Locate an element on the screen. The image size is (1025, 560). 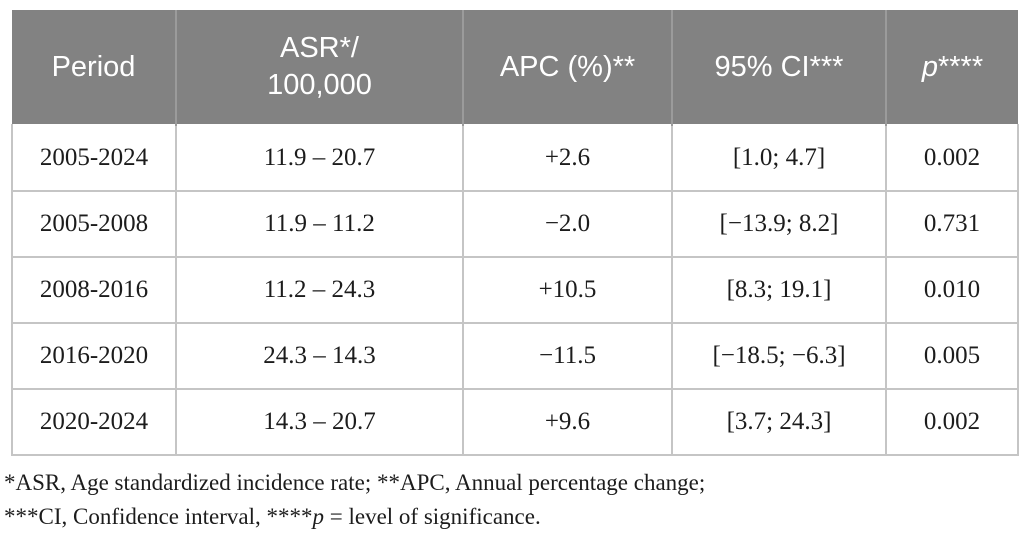
cell-asr: 11.9 – 11.2 is located at coordinates (319, 224).